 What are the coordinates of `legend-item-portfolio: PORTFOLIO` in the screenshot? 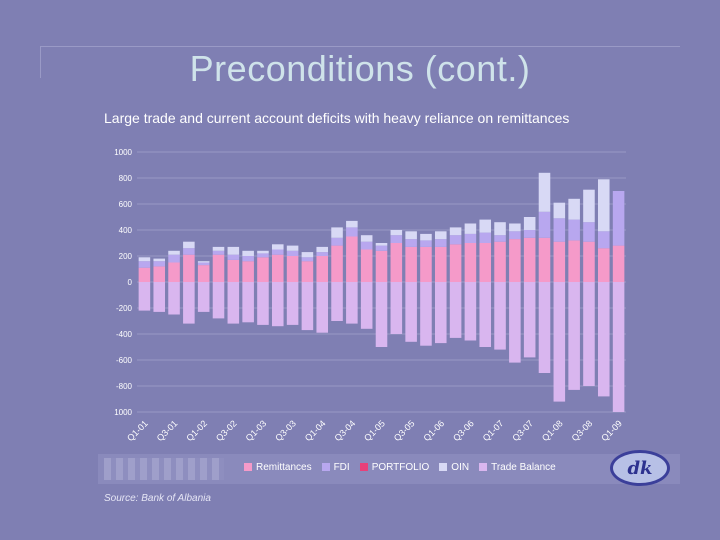 It's located at (394, 467).